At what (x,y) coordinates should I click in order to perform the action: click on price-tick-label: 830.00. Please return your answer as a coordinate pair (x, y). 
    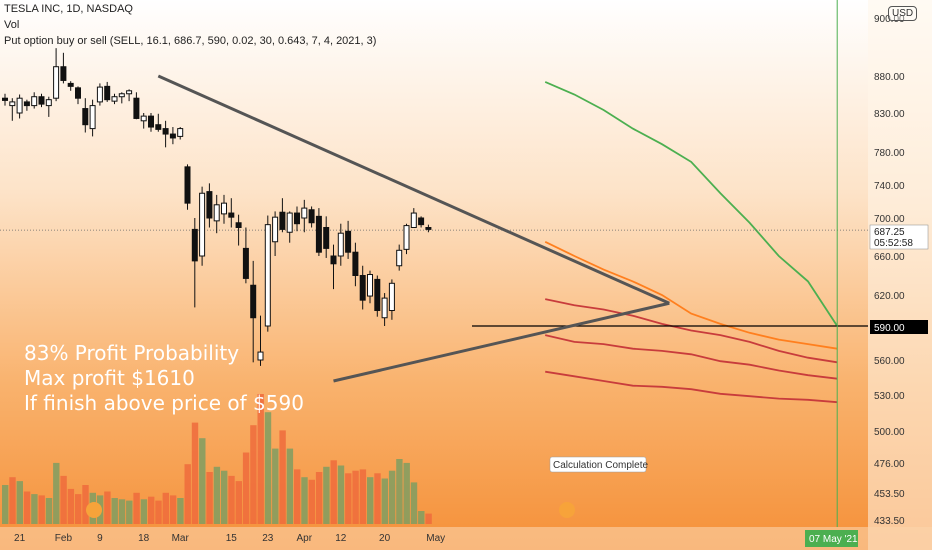
    Looking at the image, I should click on (889, 114).